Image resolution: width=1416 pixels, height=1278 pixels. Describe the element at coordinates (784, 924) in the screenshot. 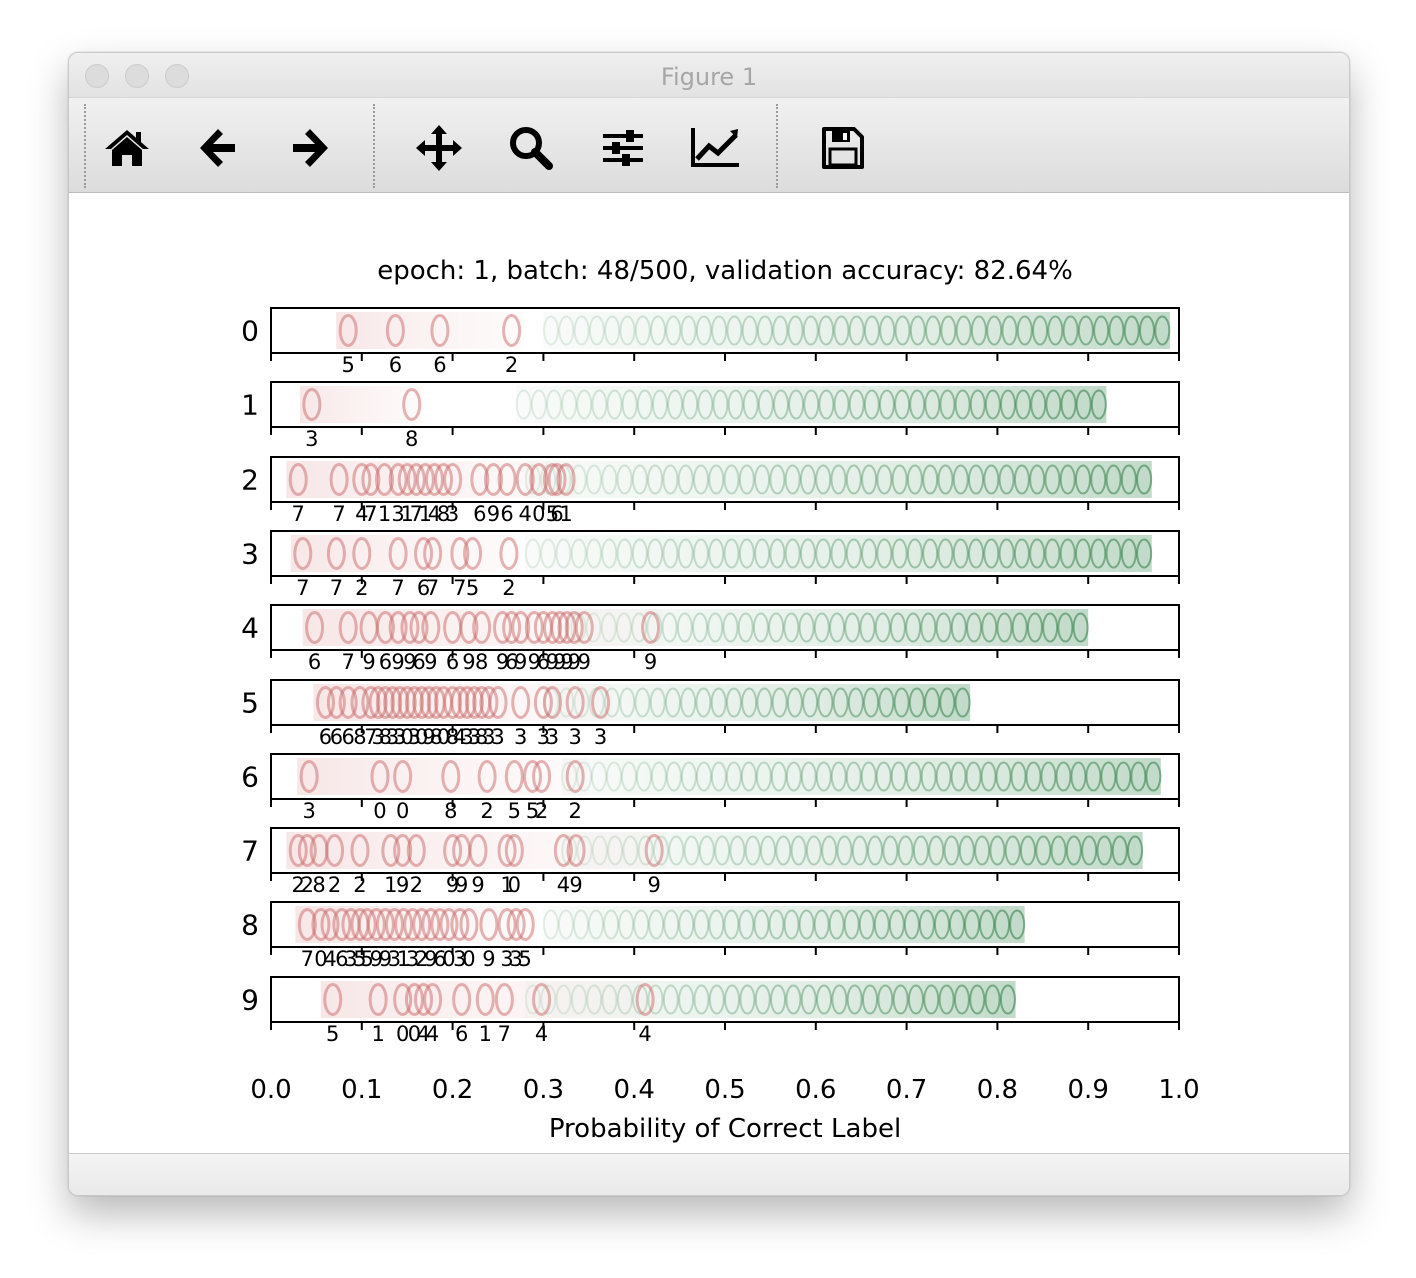

I see `correct-samples-band` at that location.